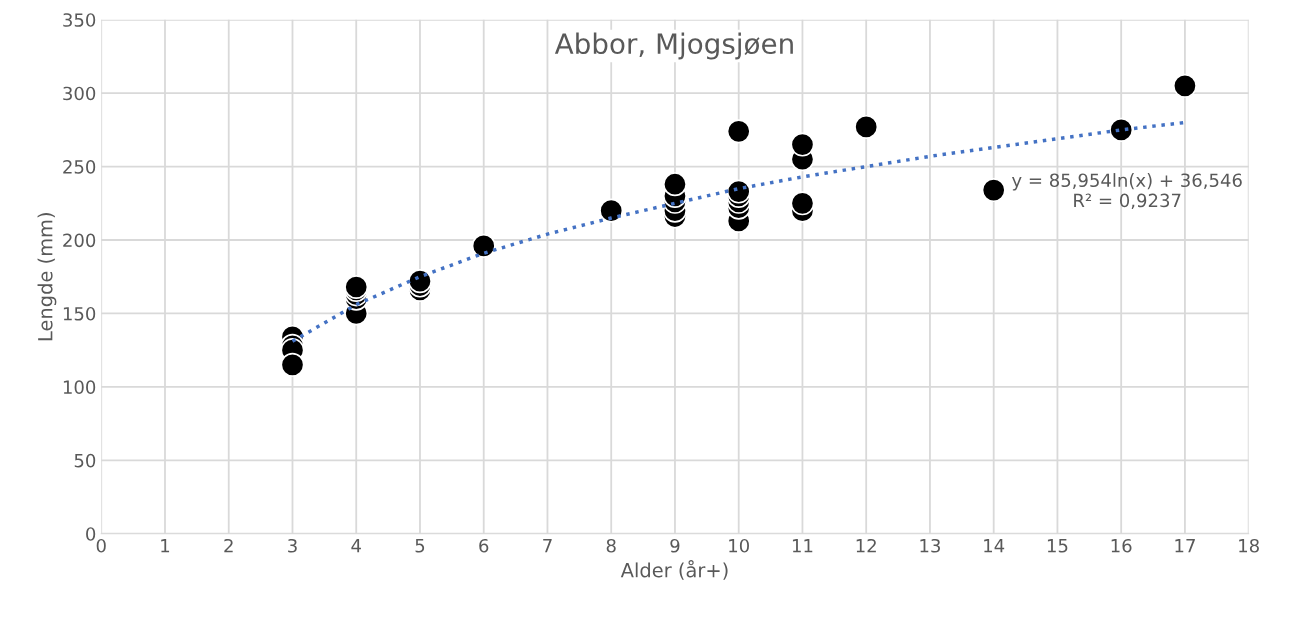 This screenshot has height=617, width=1298. What do you see at coordinates (79, 20) in the screenshot?
I see `y-tick-label: 350` at bounding box center [79, 20].